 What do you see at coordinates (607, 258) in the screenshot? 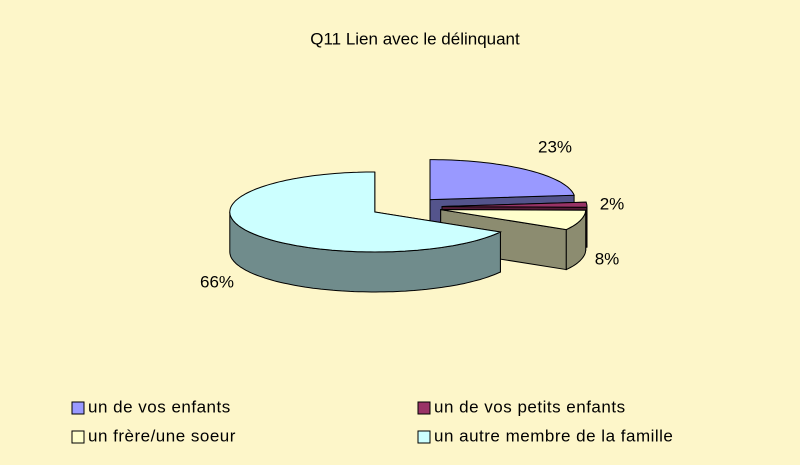
I see `data-label: 8%` at bounding box center [607, 258].